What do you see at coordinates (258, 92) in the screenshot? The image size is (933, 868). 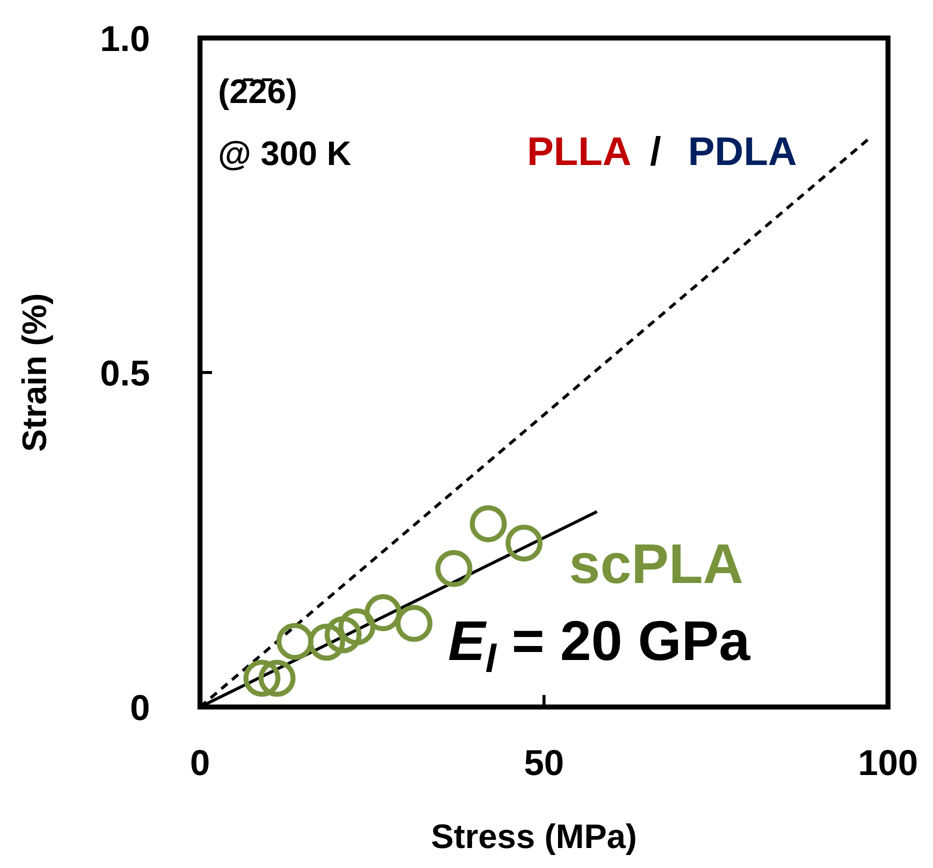 I see `annotation: (2̄2̄6)` at bounding box center [258, 92].